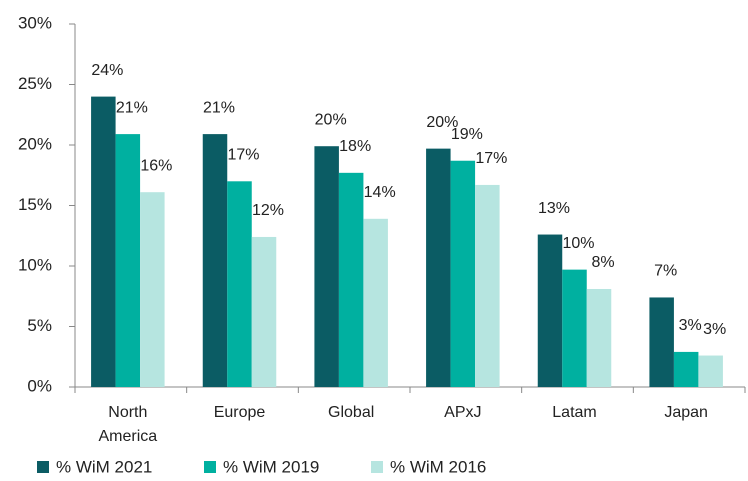  I want to click on value-label: 8%, so click(602, 262).